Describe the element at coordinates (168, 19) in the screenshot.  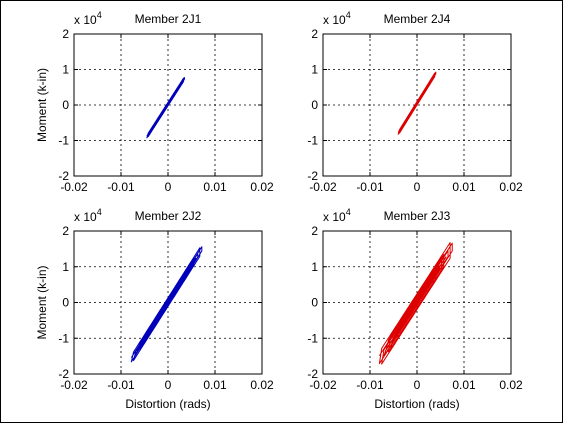
I see `panel-title: Member 2J1` at that location.